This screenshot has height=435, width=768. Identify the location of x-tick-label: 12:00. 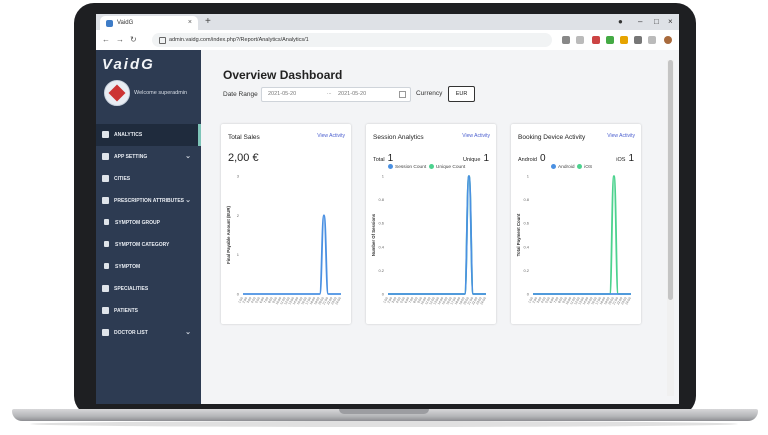
(432, 300).